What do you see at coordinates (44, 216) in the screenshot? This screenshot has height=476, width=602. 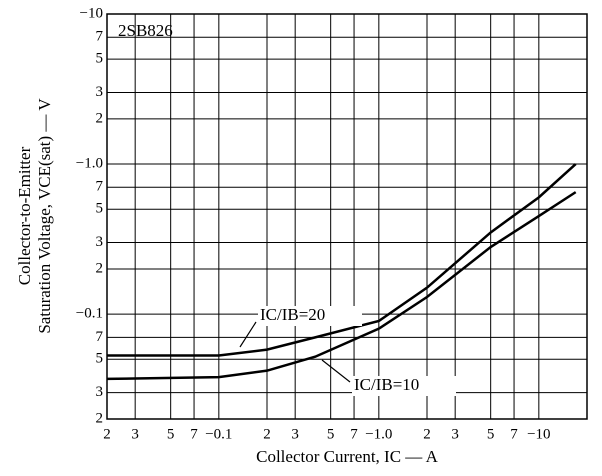 I see `y-axis-label: Saturation Voltage, VCE(sat) — V` at bounding box center [44, 216].